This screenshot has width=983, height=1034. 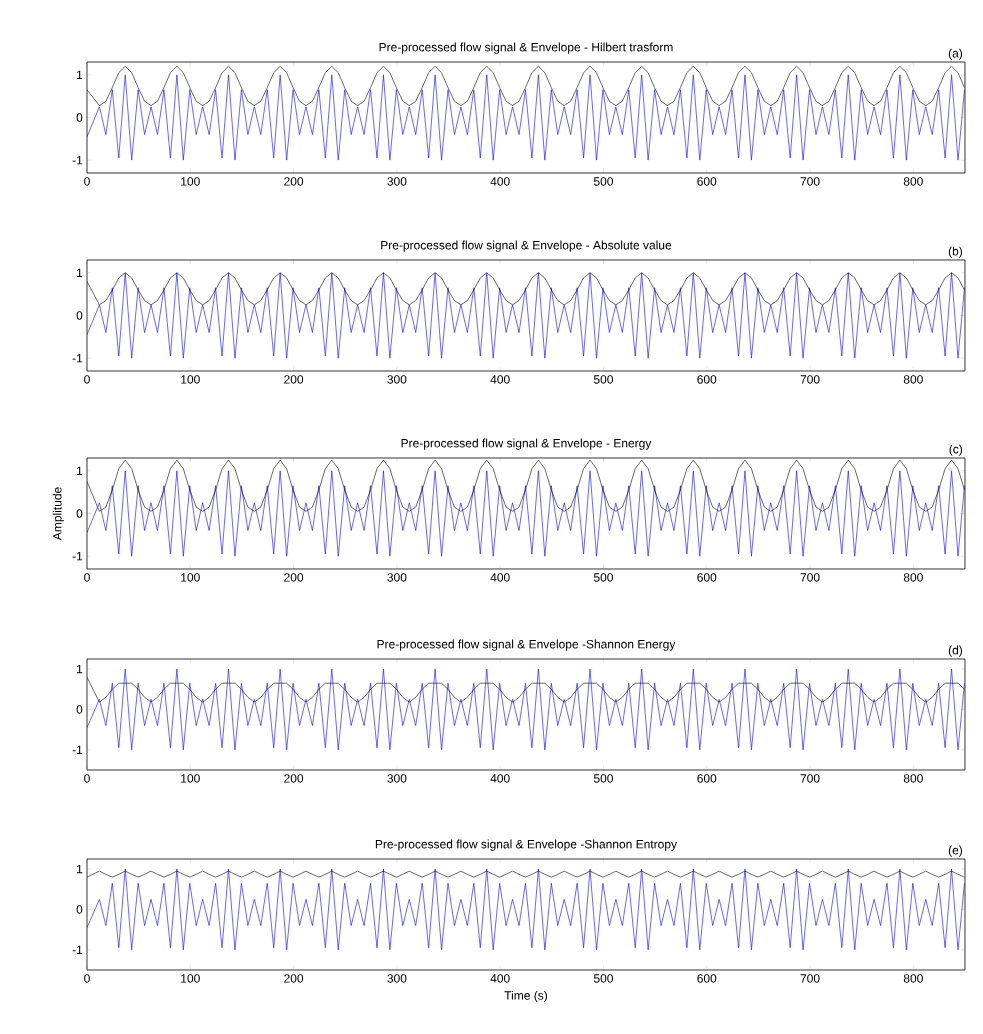 I want to click on chart-title: Pre-processed flow signal & Envelope - Absolute value, so click(x=526, y=246).